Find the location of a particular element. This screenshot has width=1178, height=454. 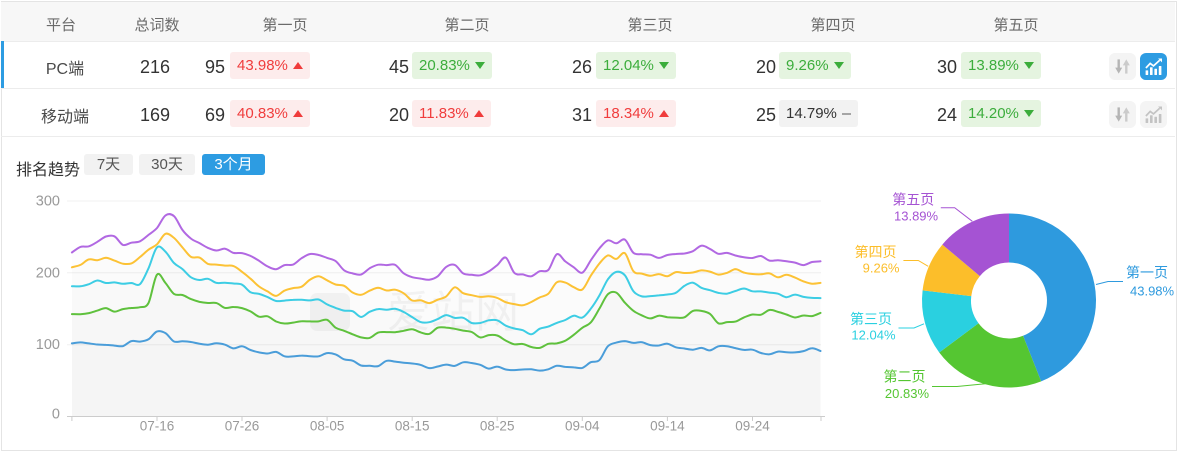

svg-text: 第五页 is located at coordinates (913, 200).